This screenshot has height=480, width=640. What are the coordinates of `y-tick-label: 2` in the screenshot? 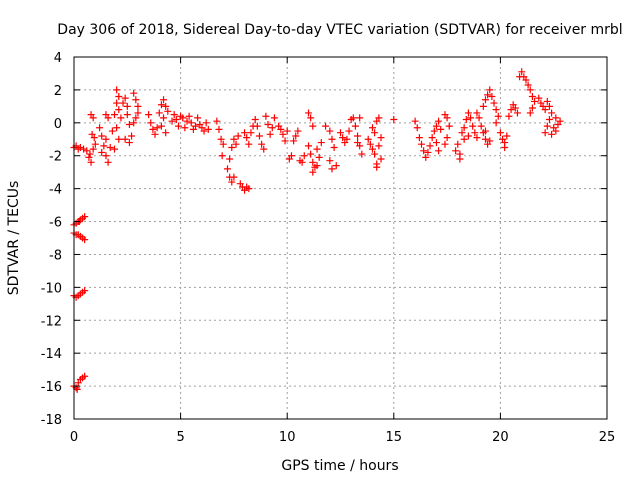 It's located at (58, 91).